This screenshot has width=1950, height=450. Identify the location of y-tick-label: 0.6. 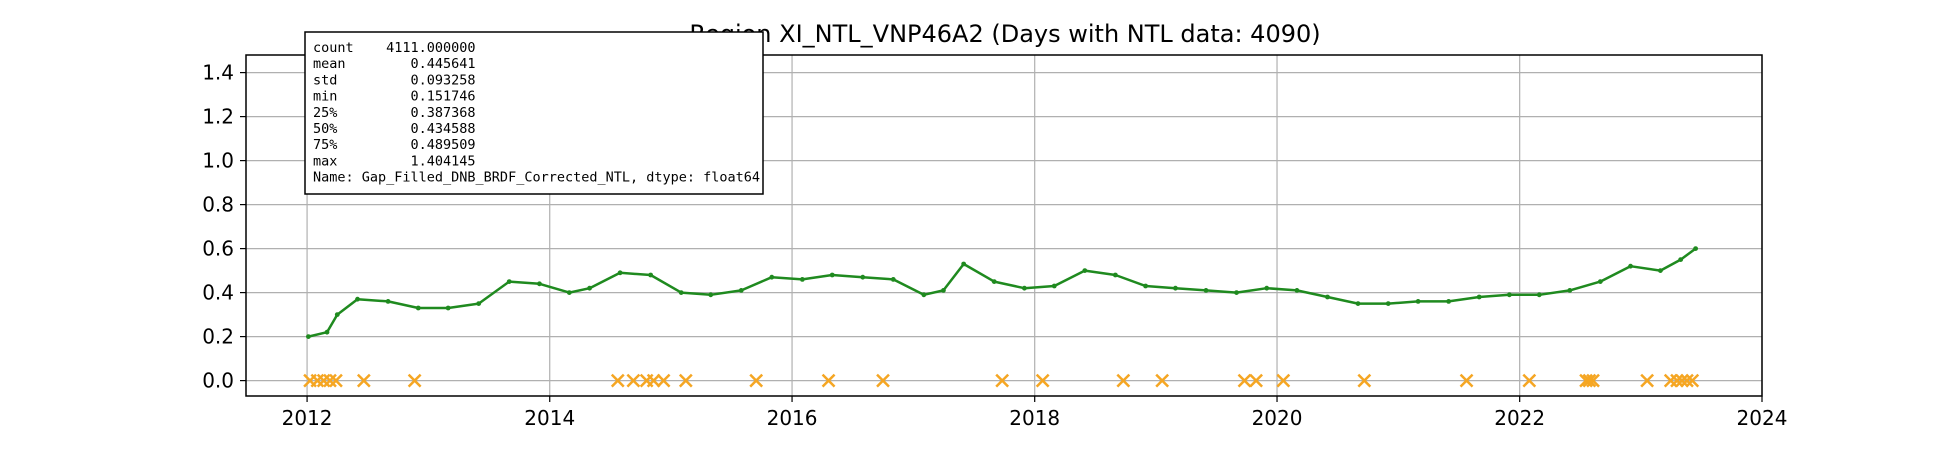
(218, 249).